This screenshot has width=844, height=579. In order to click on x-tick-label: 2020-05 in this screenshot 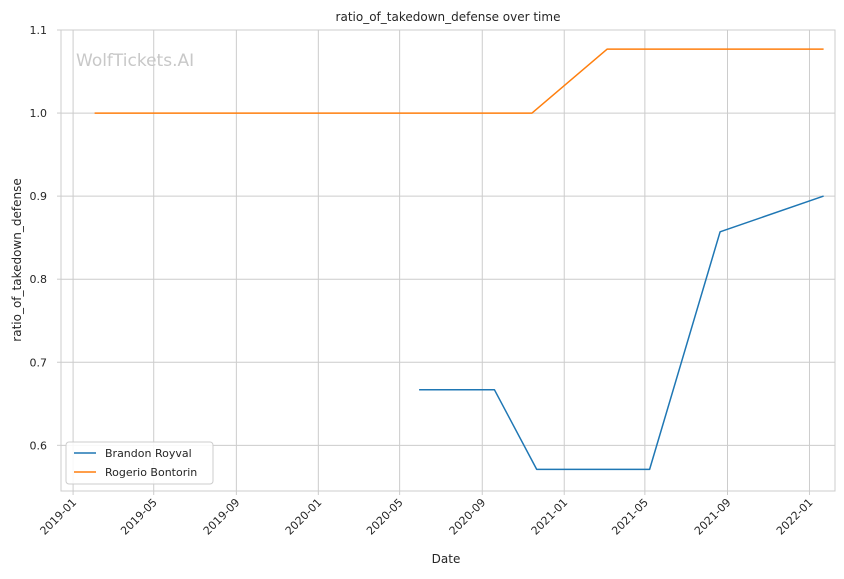, I will do `click(385, 517)`.